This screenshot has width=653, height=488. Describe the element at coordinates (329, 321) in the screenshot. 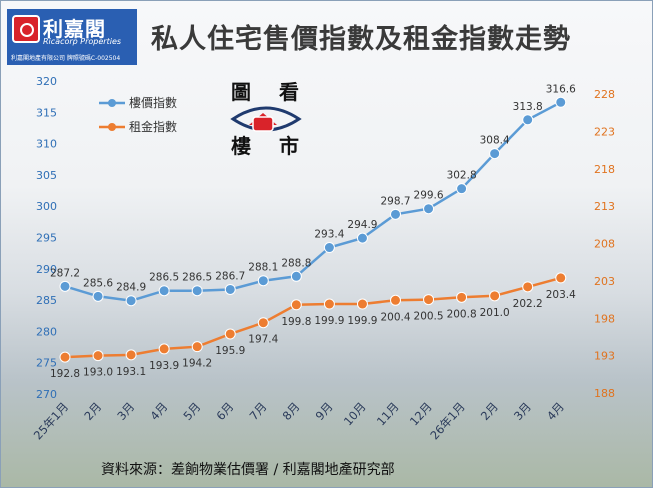

I see `rent-data-label: 199.9` at that location.